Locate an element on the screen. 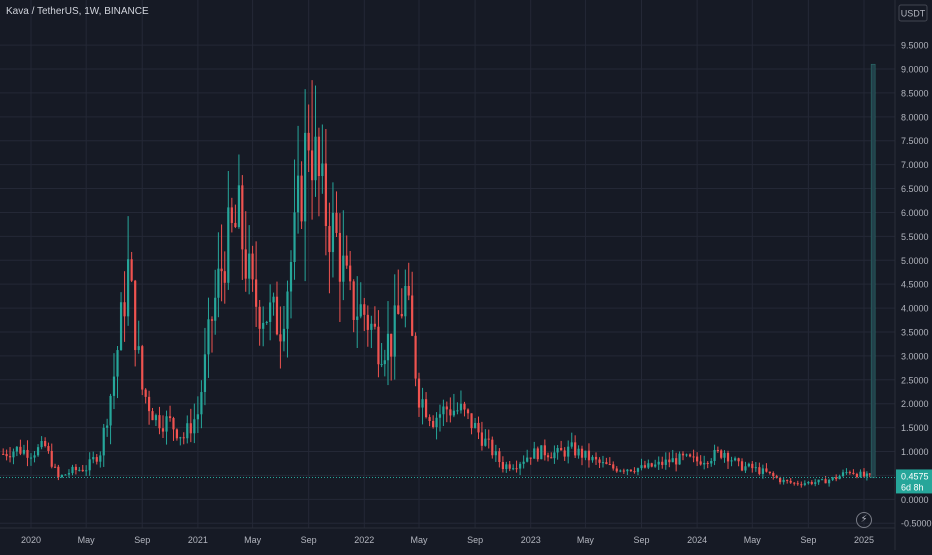 The image size is (932, 555). lightning-icon: ⚡ is located at coordinates (864, 520).